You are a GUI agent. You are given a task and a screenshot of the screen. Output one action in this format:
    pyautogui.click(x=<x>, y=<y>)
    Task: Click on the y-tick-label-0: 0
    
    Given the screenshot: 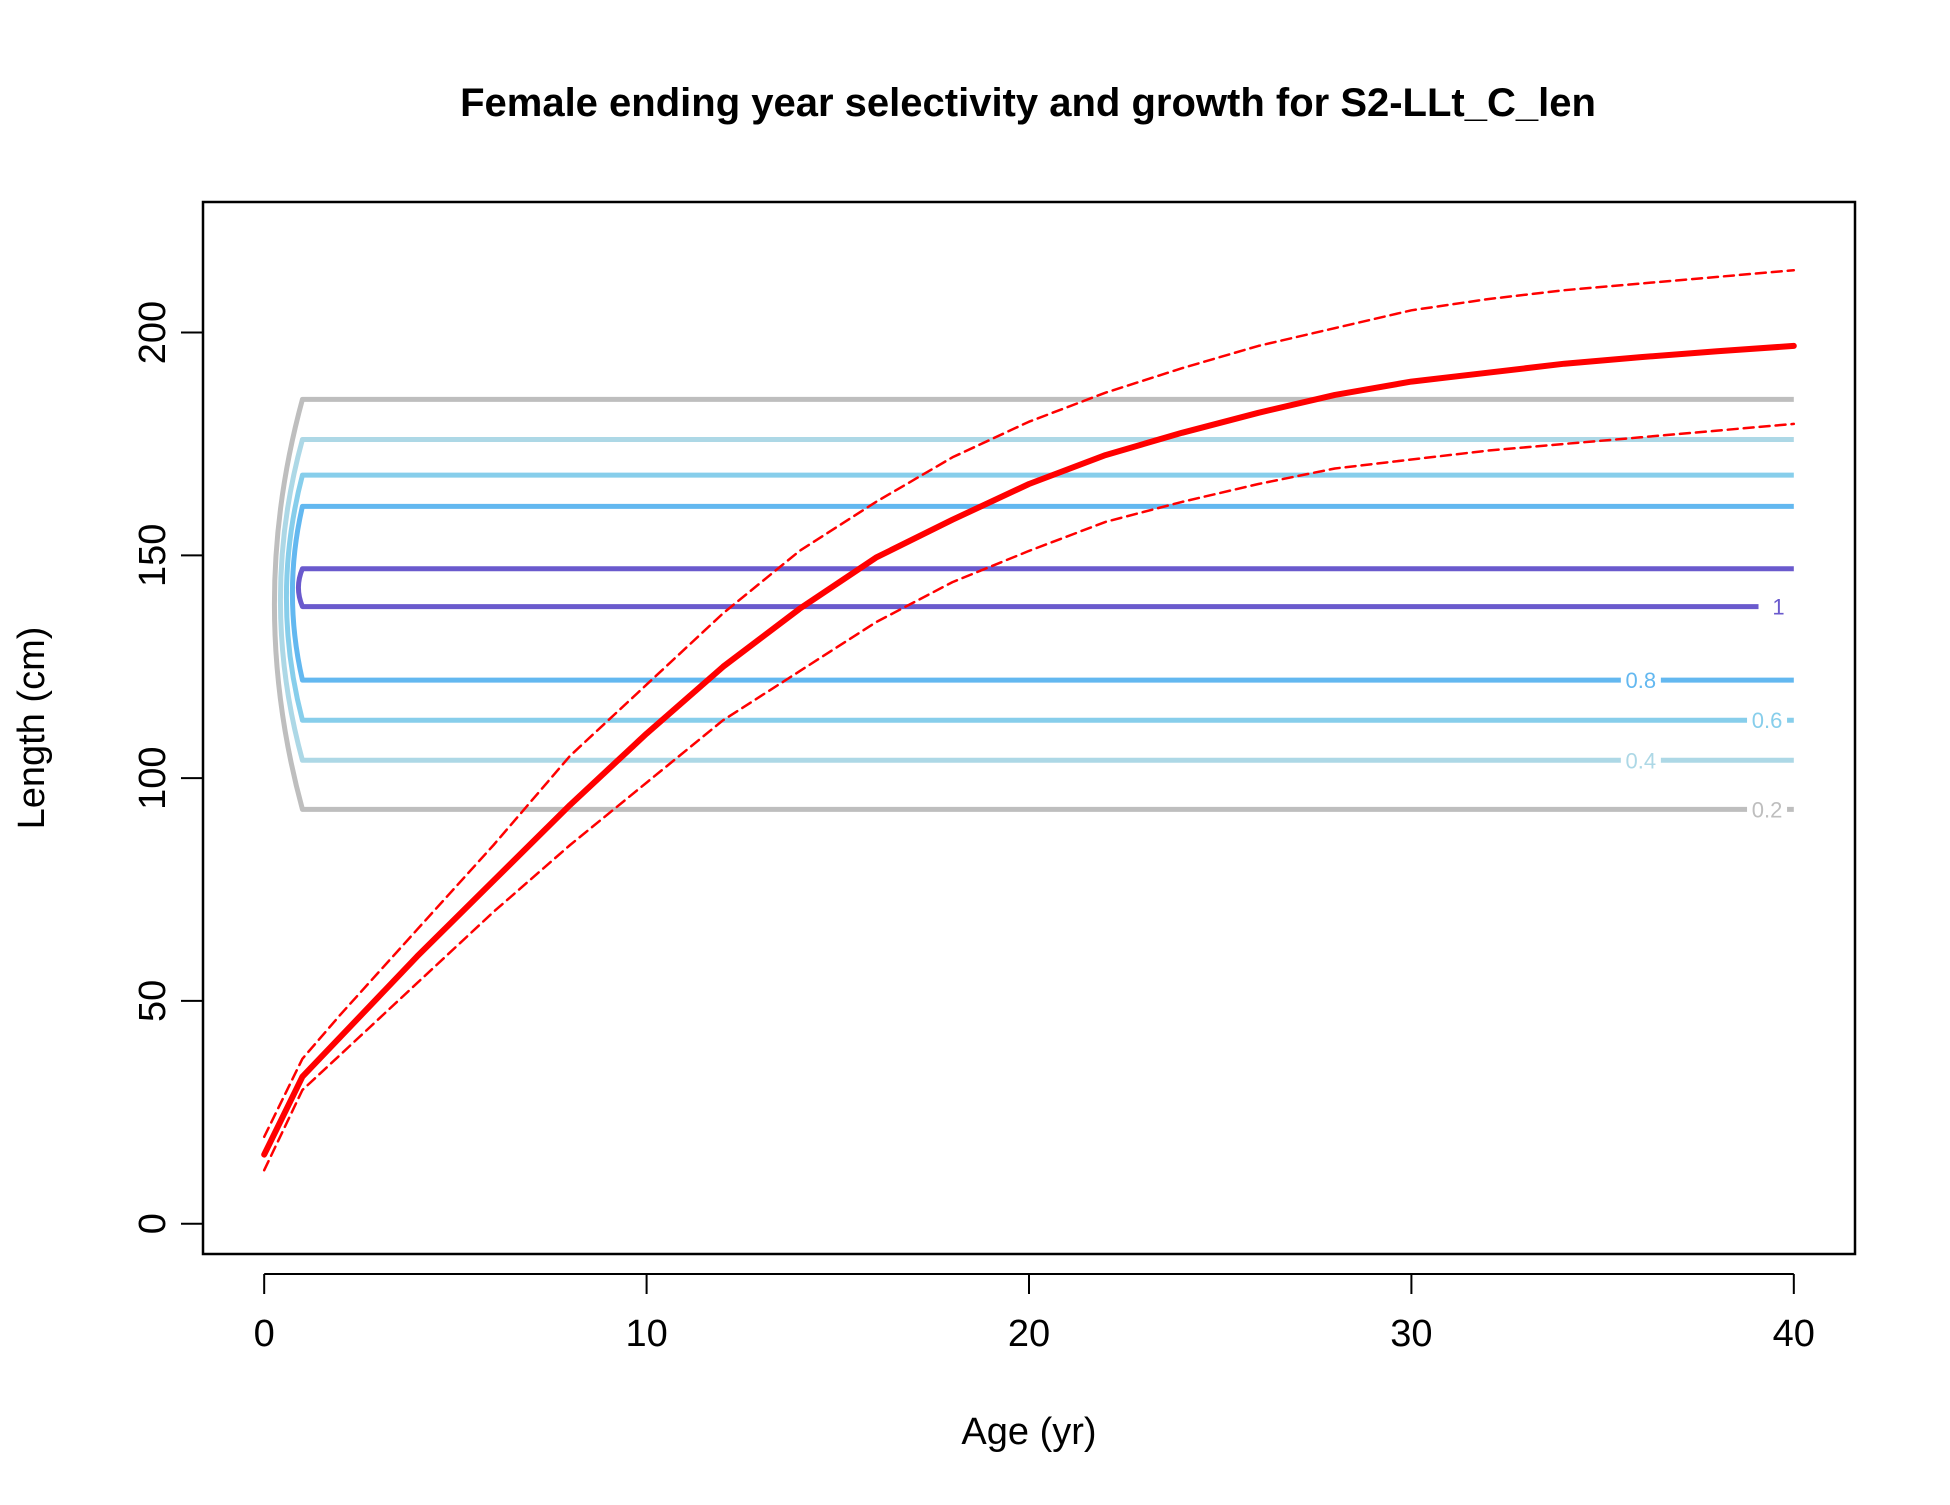 What is the action you would take?
    pyautogui.click(x=153, y=1223)
    